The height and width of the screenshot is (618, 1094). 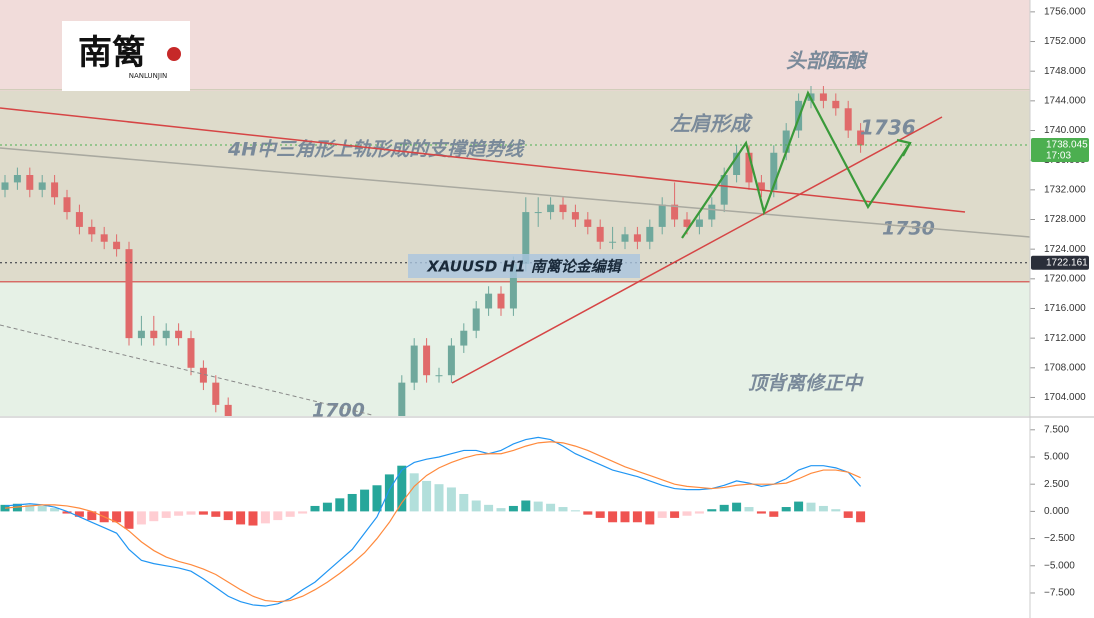 What do you see at coordinates (1065, 100) in the screenshot?
I see `y-tick-label: 1744.000` at bounding box center [1065, 100].